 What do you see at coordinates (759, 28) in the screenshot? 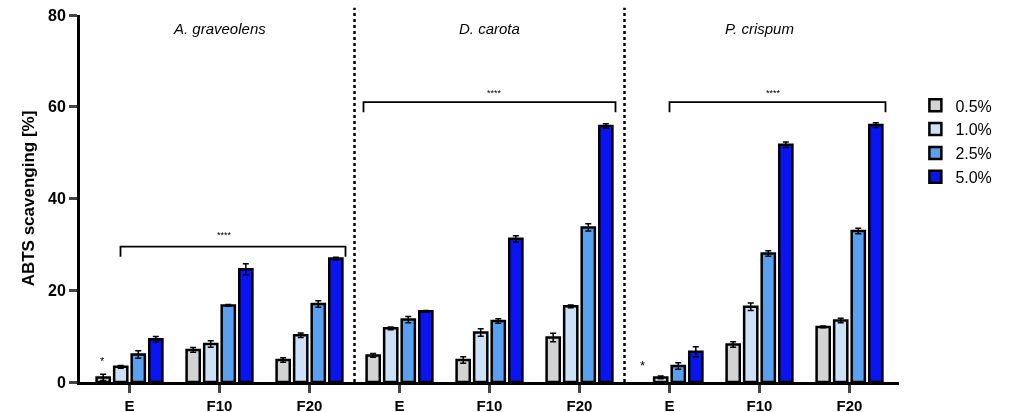
I see `annotation: P. crispum` at bounding box center [759, 28].